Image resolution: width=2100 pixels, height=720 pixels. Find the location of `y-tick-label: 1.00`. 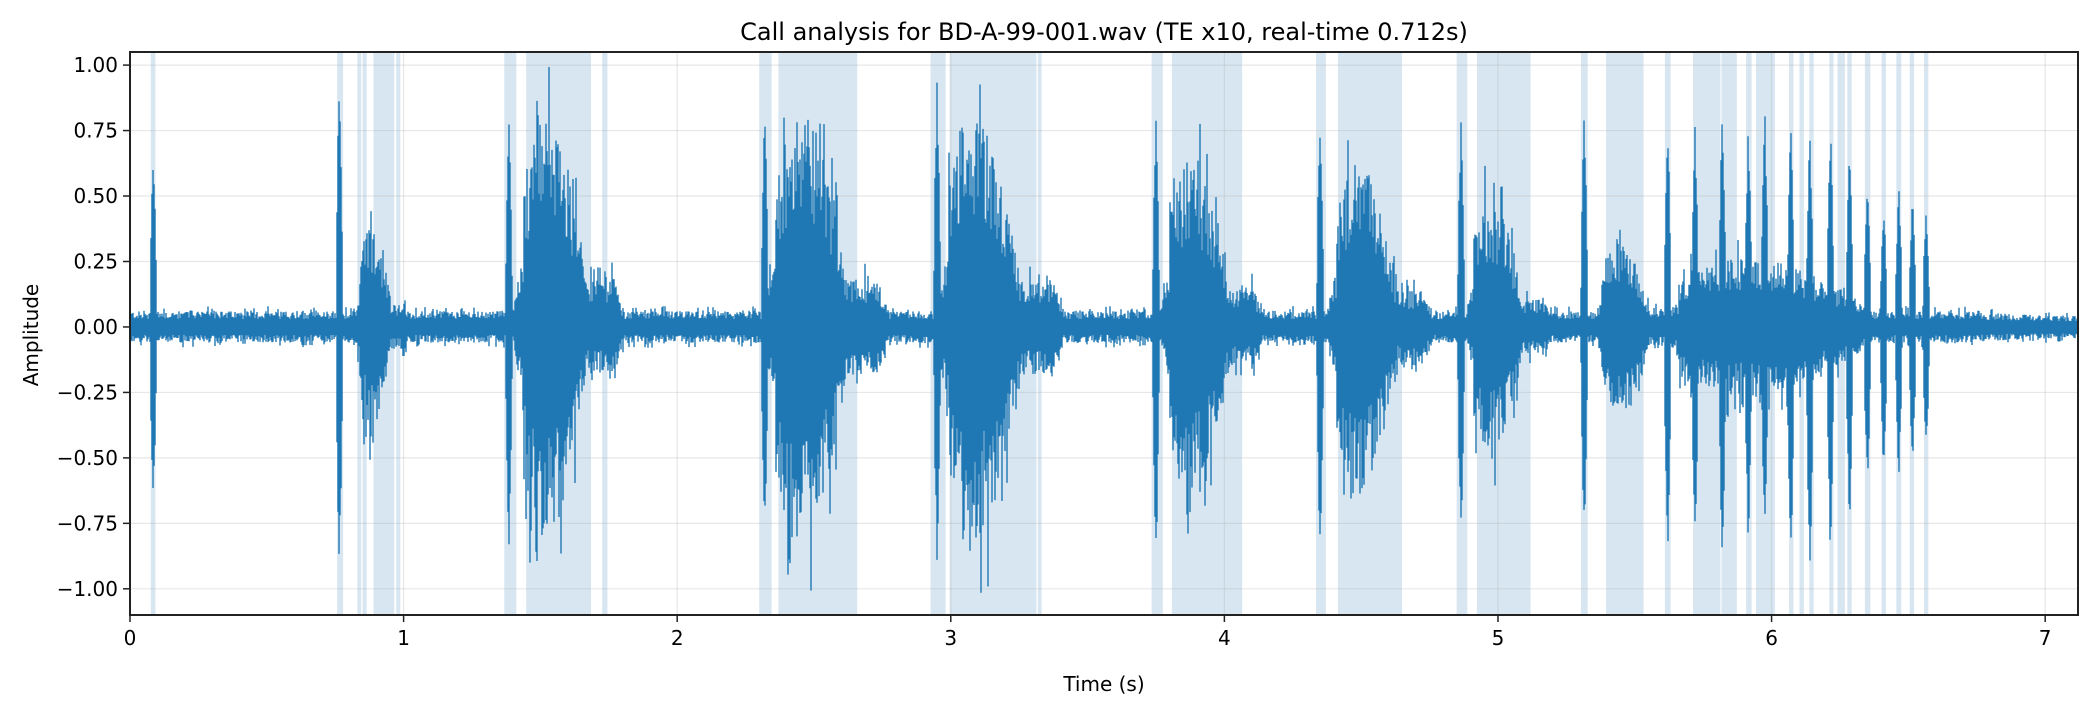

y-tick-label: 1.00 is located at coordinates (95, 65).